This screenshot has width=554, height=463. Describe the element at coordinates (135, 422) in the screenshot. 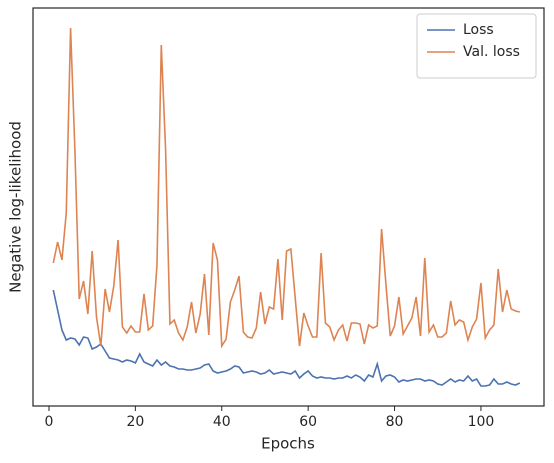

I see `x-tick-label: 20` at that location.